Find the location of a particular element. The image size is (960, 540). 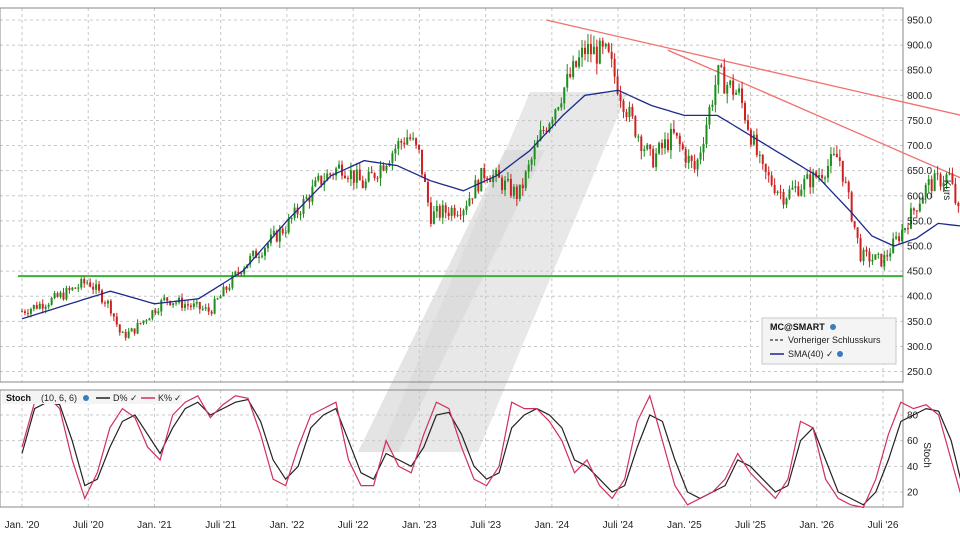

stoch-tick-label: 20 is located at coordinates (913, 493).